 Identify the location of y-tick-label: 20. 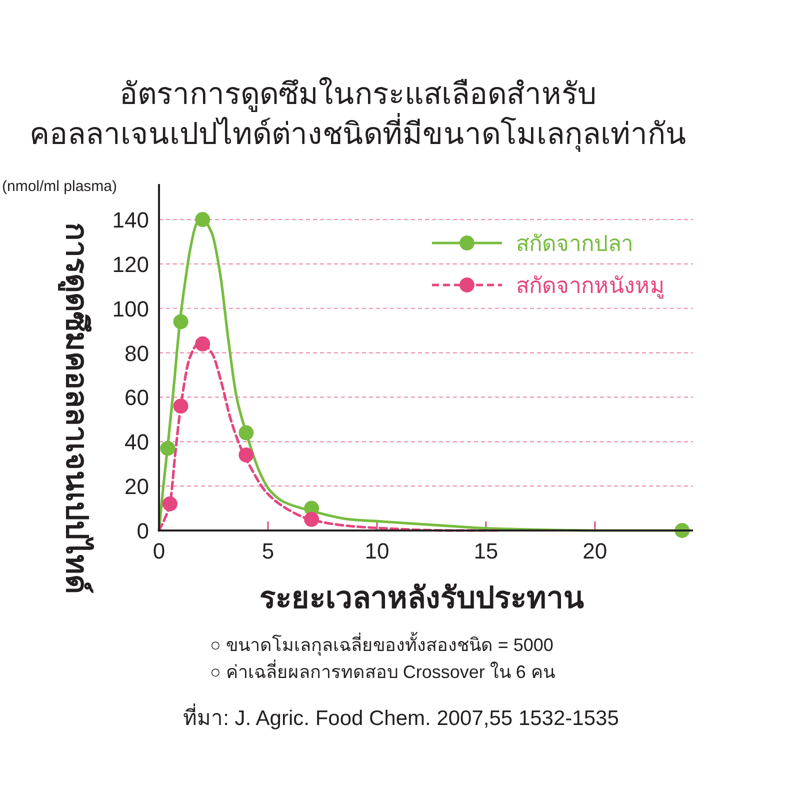
(136, 487).